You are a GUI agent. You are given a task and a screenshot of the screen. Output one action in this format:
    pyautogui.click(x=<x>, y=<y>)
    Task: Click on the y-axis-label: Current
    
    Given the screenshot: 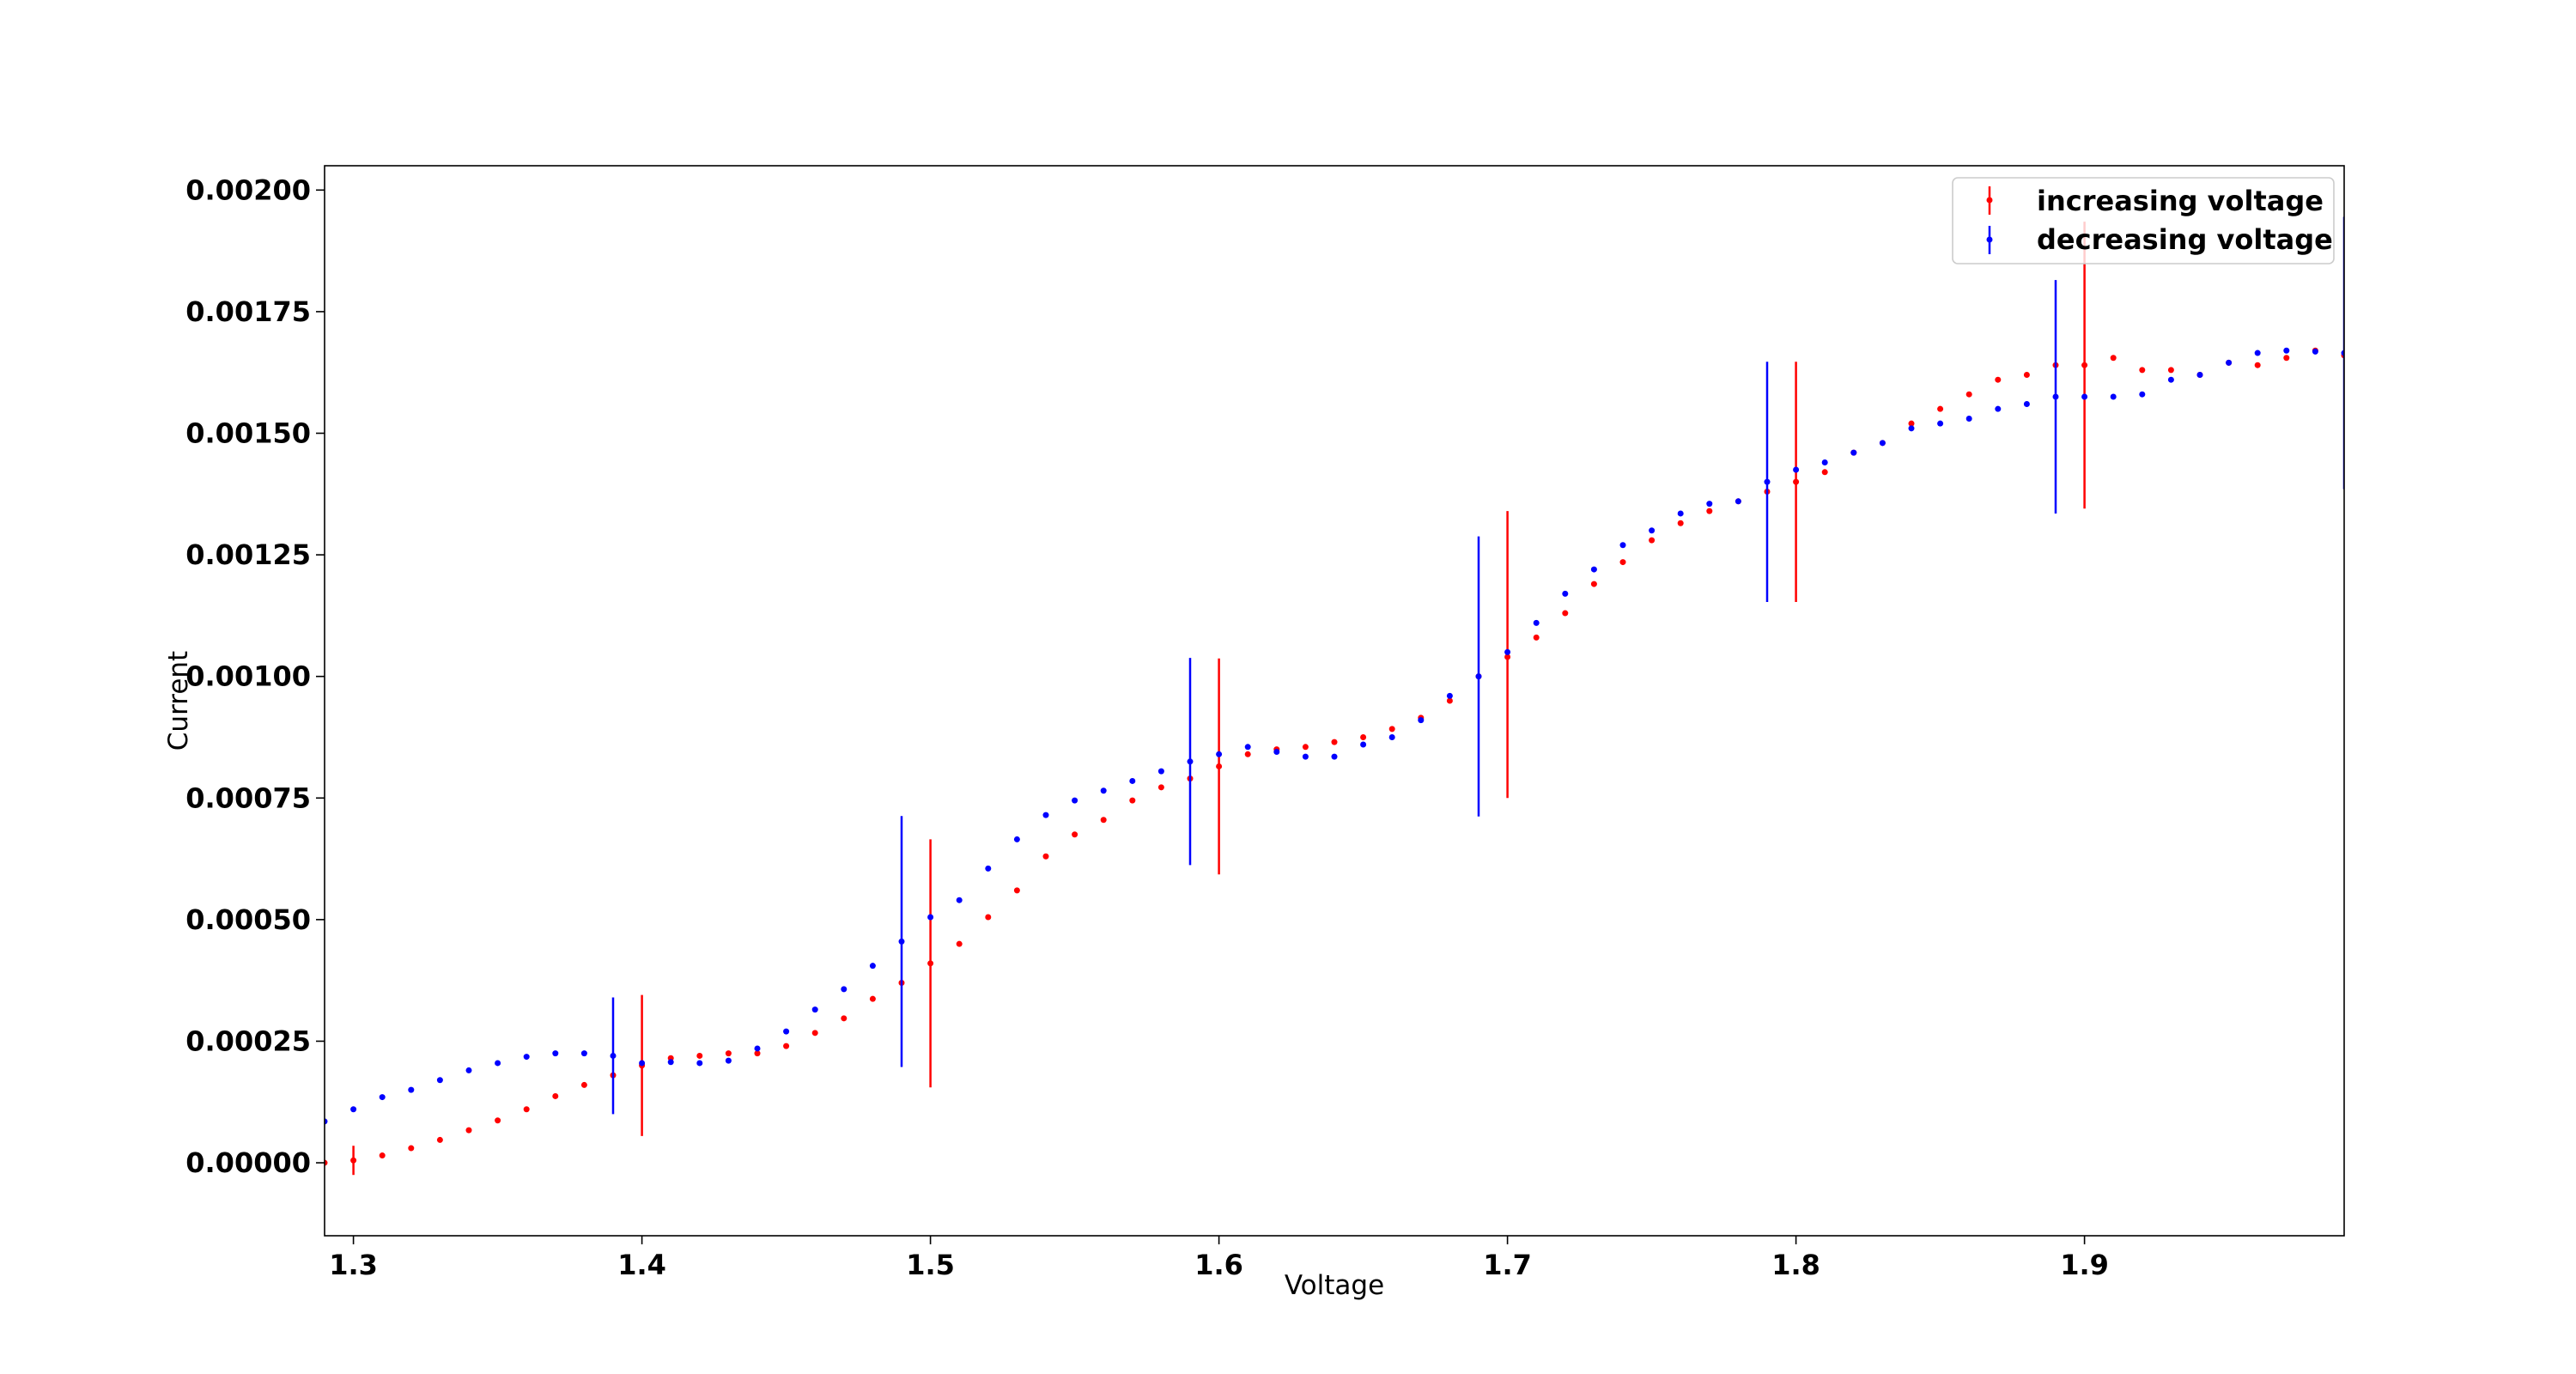 What is the action you would take?
    pyautogui.click(x=178, y=701)
    